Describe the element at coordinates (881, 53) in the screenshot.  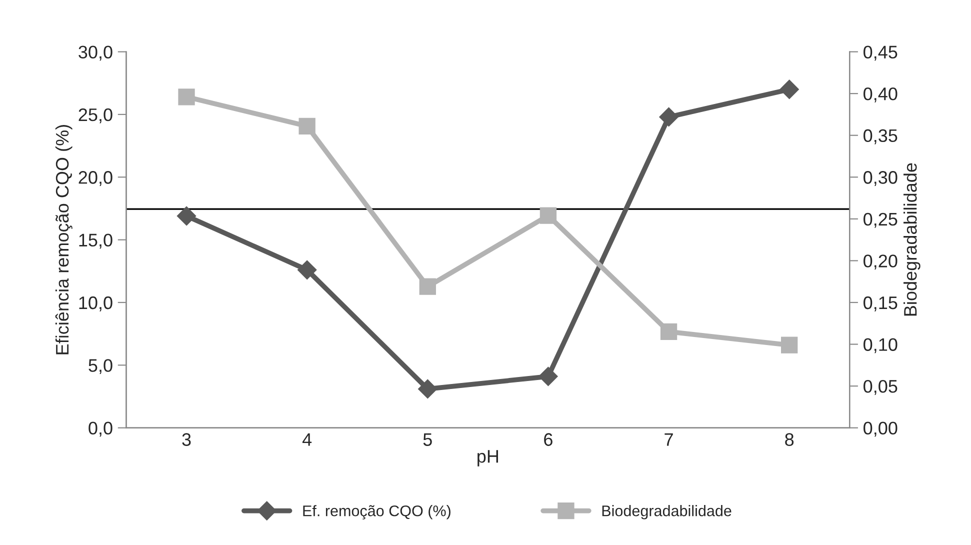
I see `y2-tick-label: 0,45` at that location.